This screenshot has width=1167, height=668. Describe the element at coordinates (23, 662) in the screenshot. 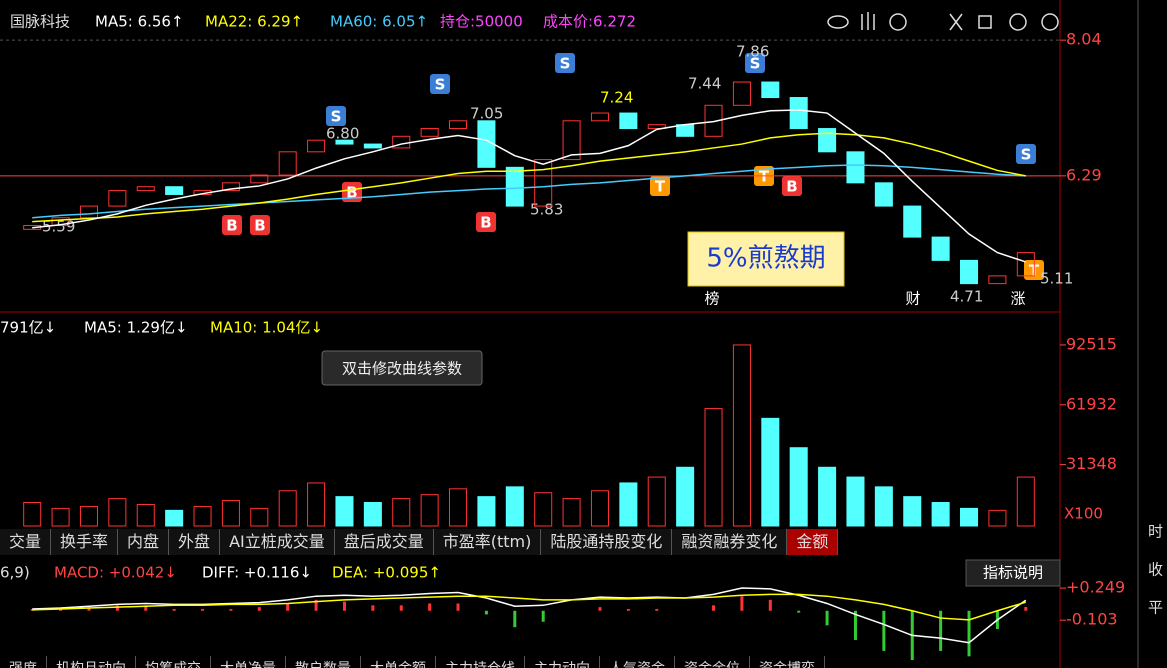

I see `tab: 强度` at that location.